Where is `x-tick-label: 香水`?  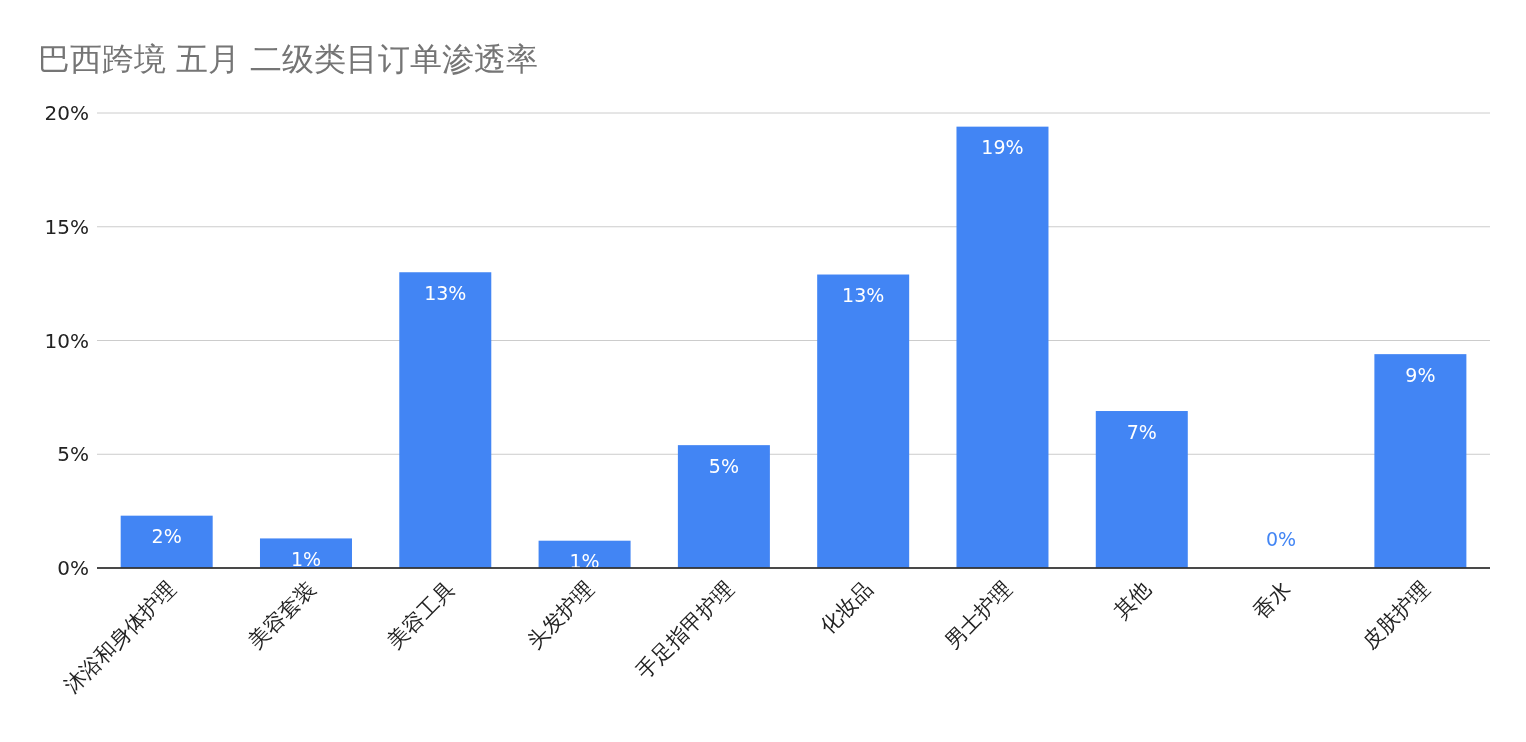 x-tick-label: 香水 is located at coordinates (1272, 600).